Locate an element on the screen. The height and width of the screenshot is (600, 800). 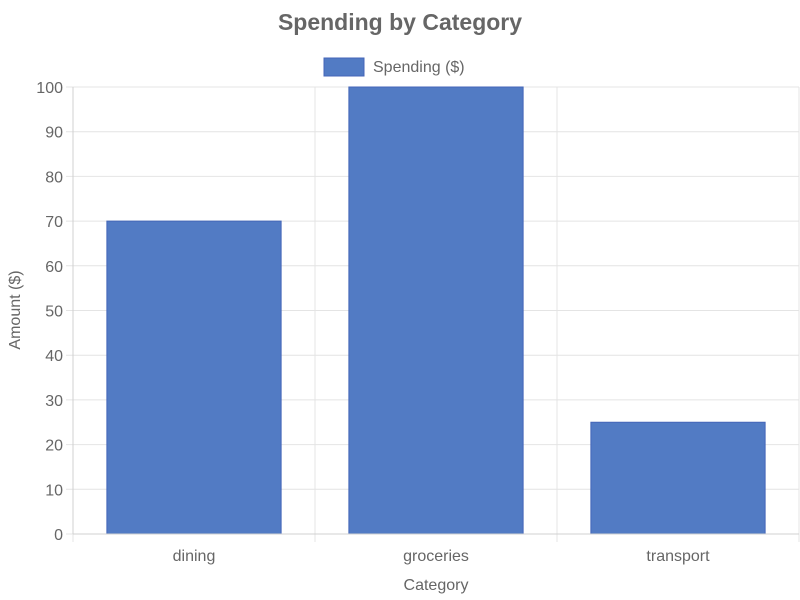
legend: Spending ($) is located at coordinates (394, 67).